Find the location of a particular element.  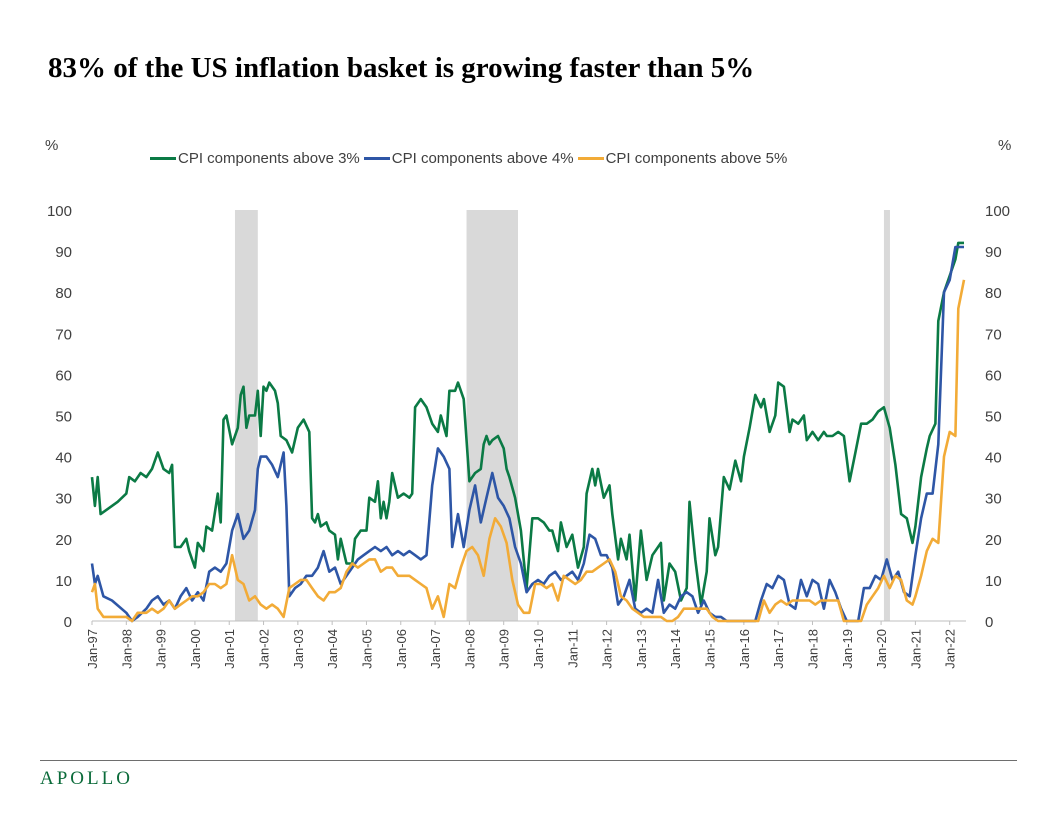

right-y-axis: 0 10 20 30 40 50 60 70 80 90 100 is located at coordinates (997, 417).